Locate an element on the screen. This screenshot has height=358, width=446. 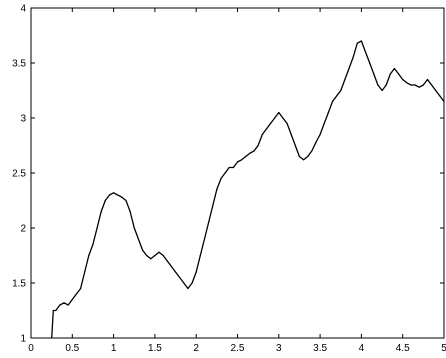
x-tick-label: 2.5 is located at coordinates (238, 348).